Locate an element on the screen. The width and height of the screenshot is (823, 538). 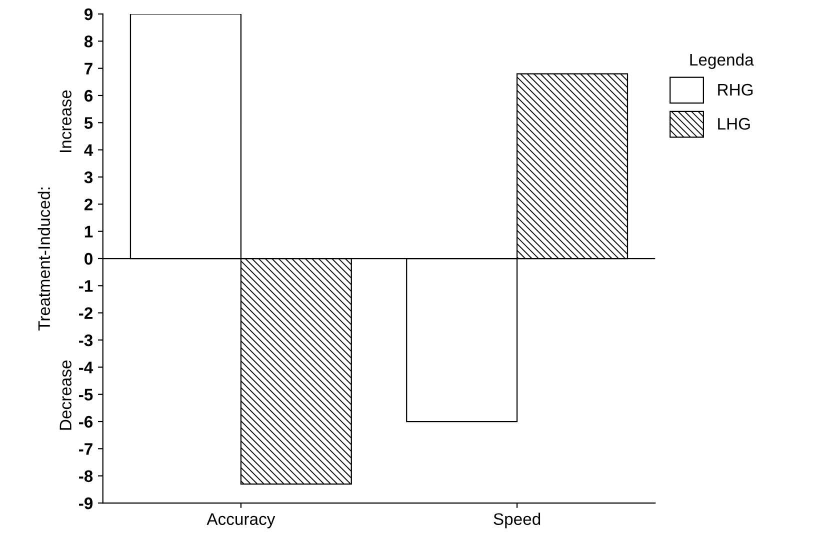
y-tick-label: 5 is located at coordinates (88, 123).